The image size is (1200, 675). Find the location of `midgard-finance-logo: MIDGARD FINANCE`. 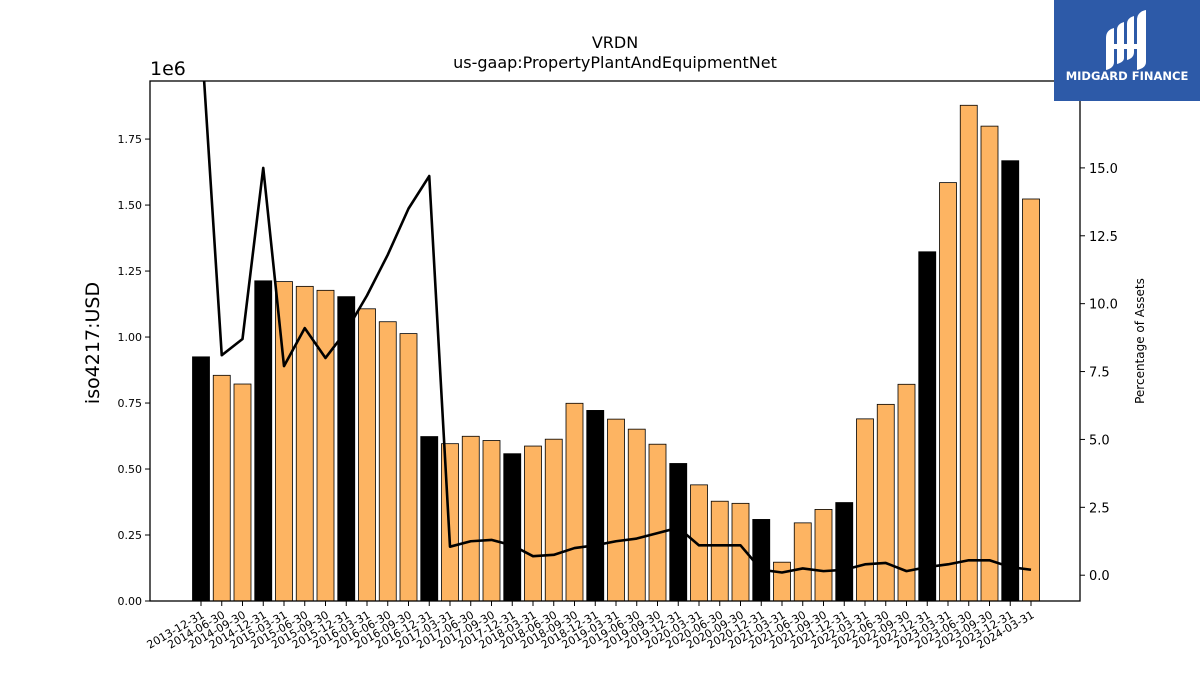

midgard-finance-logo: MIDGARD FINANCE is located at coordinates (1127, 50).